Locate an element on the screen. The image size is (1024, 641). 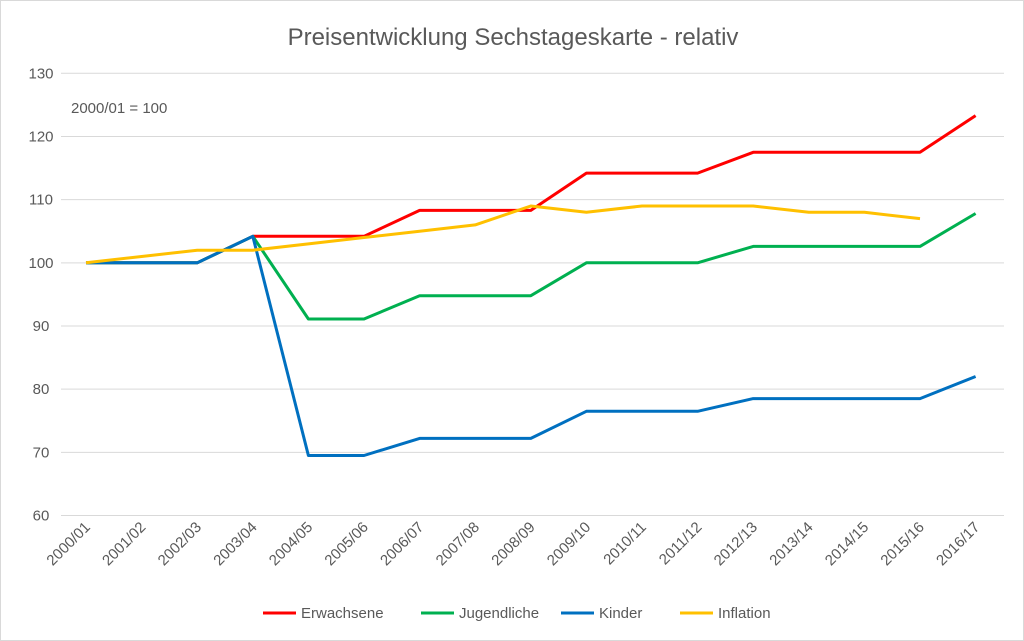
legend-label: Inflation is located at coordinates (744, 613).